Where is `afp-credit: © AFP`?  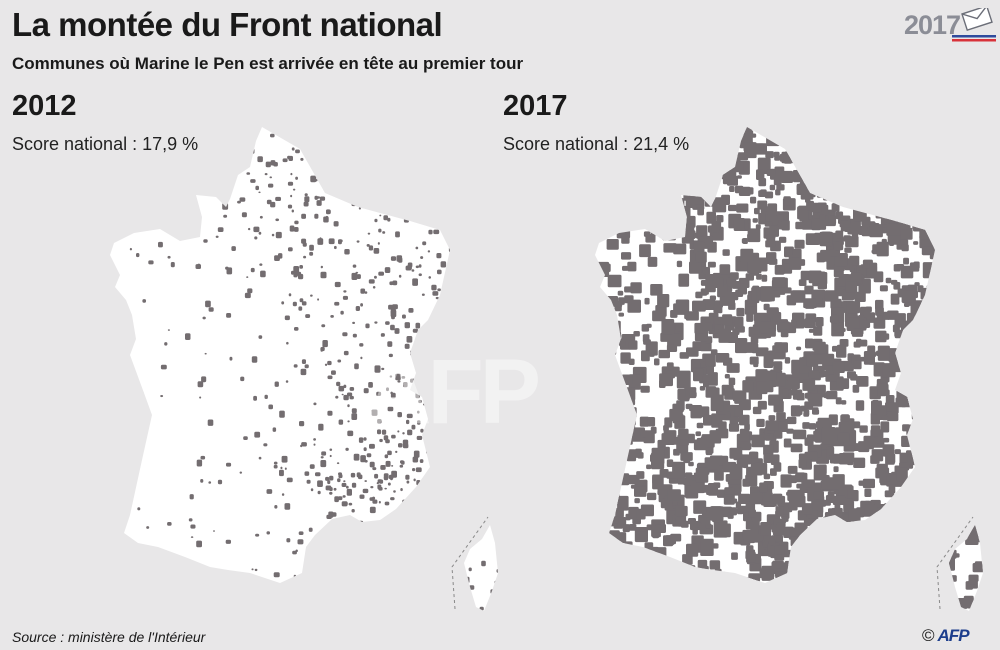
afp-credit: © AFP is located at coordinates (946, 636).